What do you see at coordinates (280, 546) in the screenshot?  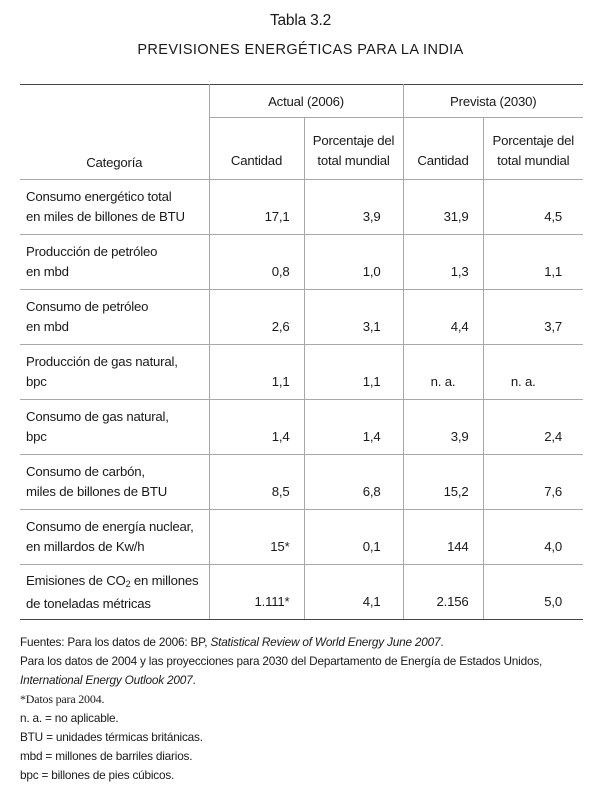 I see `cell-value: 15*` at bounding box center [280, 546].